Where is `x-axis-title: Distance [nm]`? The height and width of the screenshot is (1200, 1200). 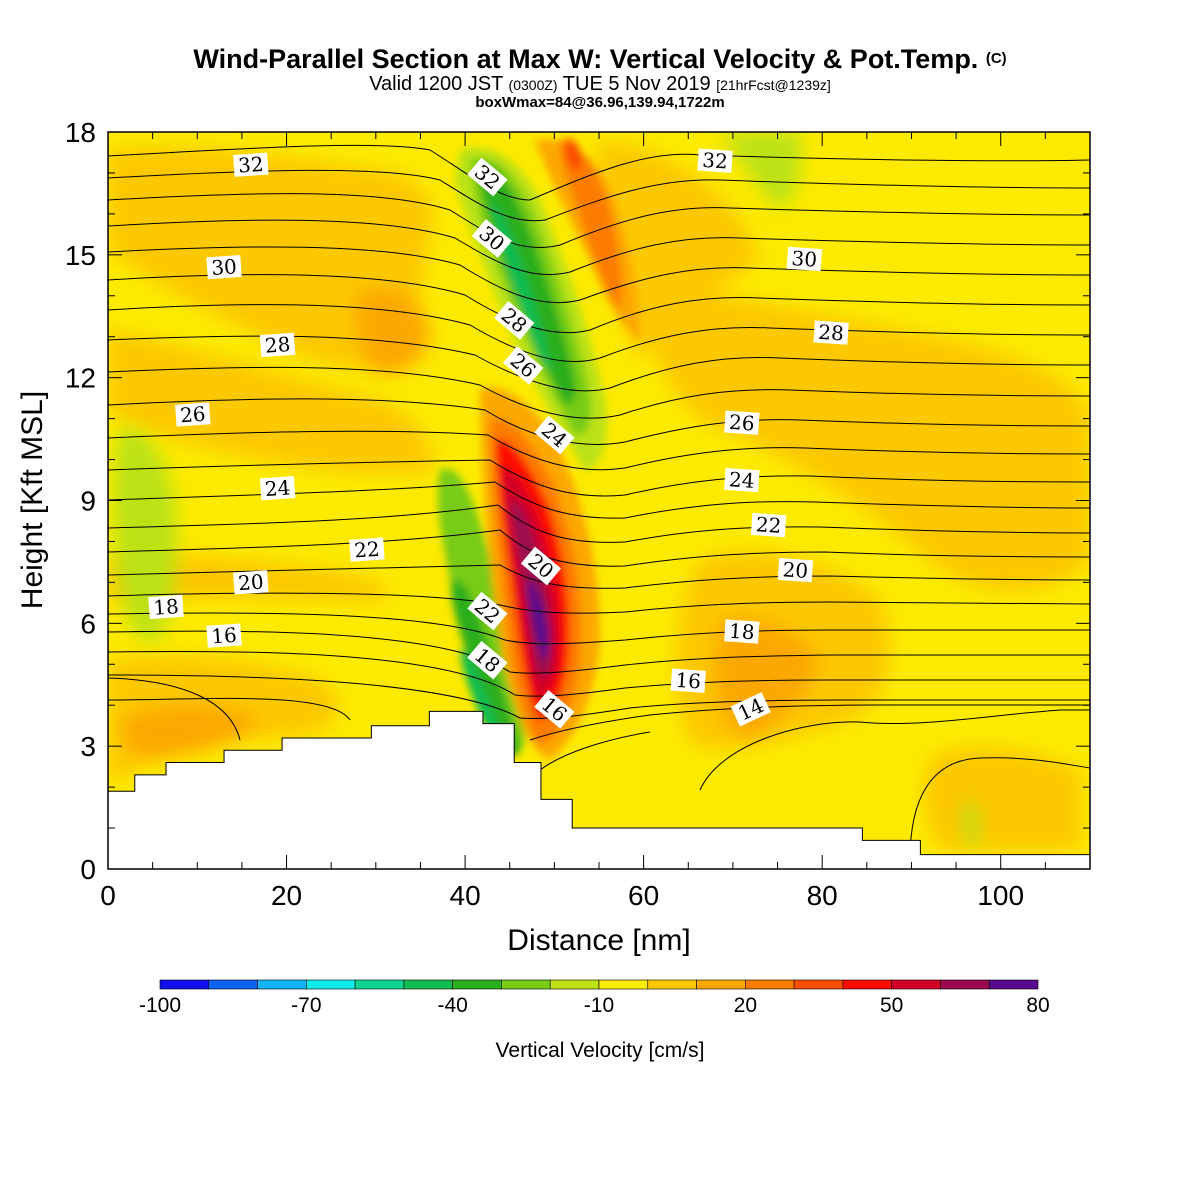 x-axis-title: Distance [nm] is located at coordinates (598, 940).